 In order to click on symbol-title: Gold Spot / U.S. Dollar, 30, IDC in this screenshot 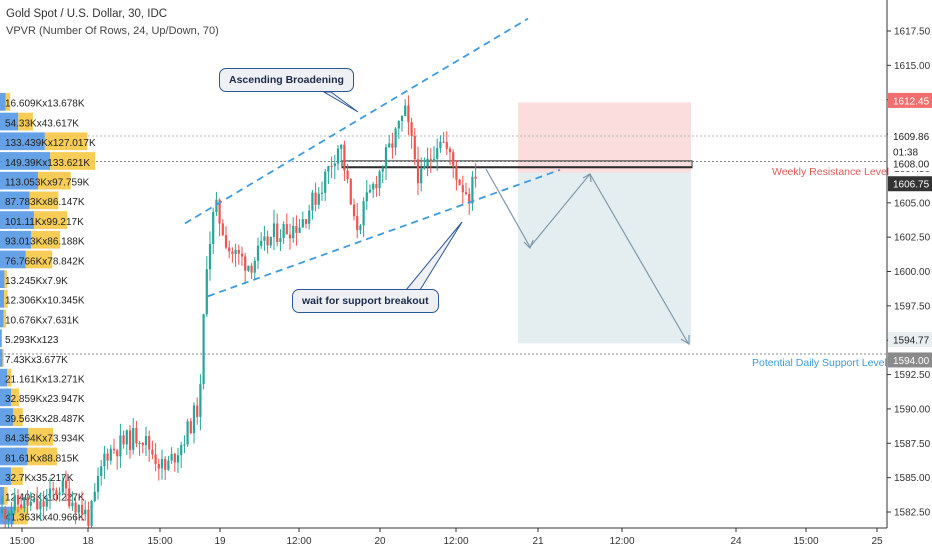, I will do `click(87, 14)`.